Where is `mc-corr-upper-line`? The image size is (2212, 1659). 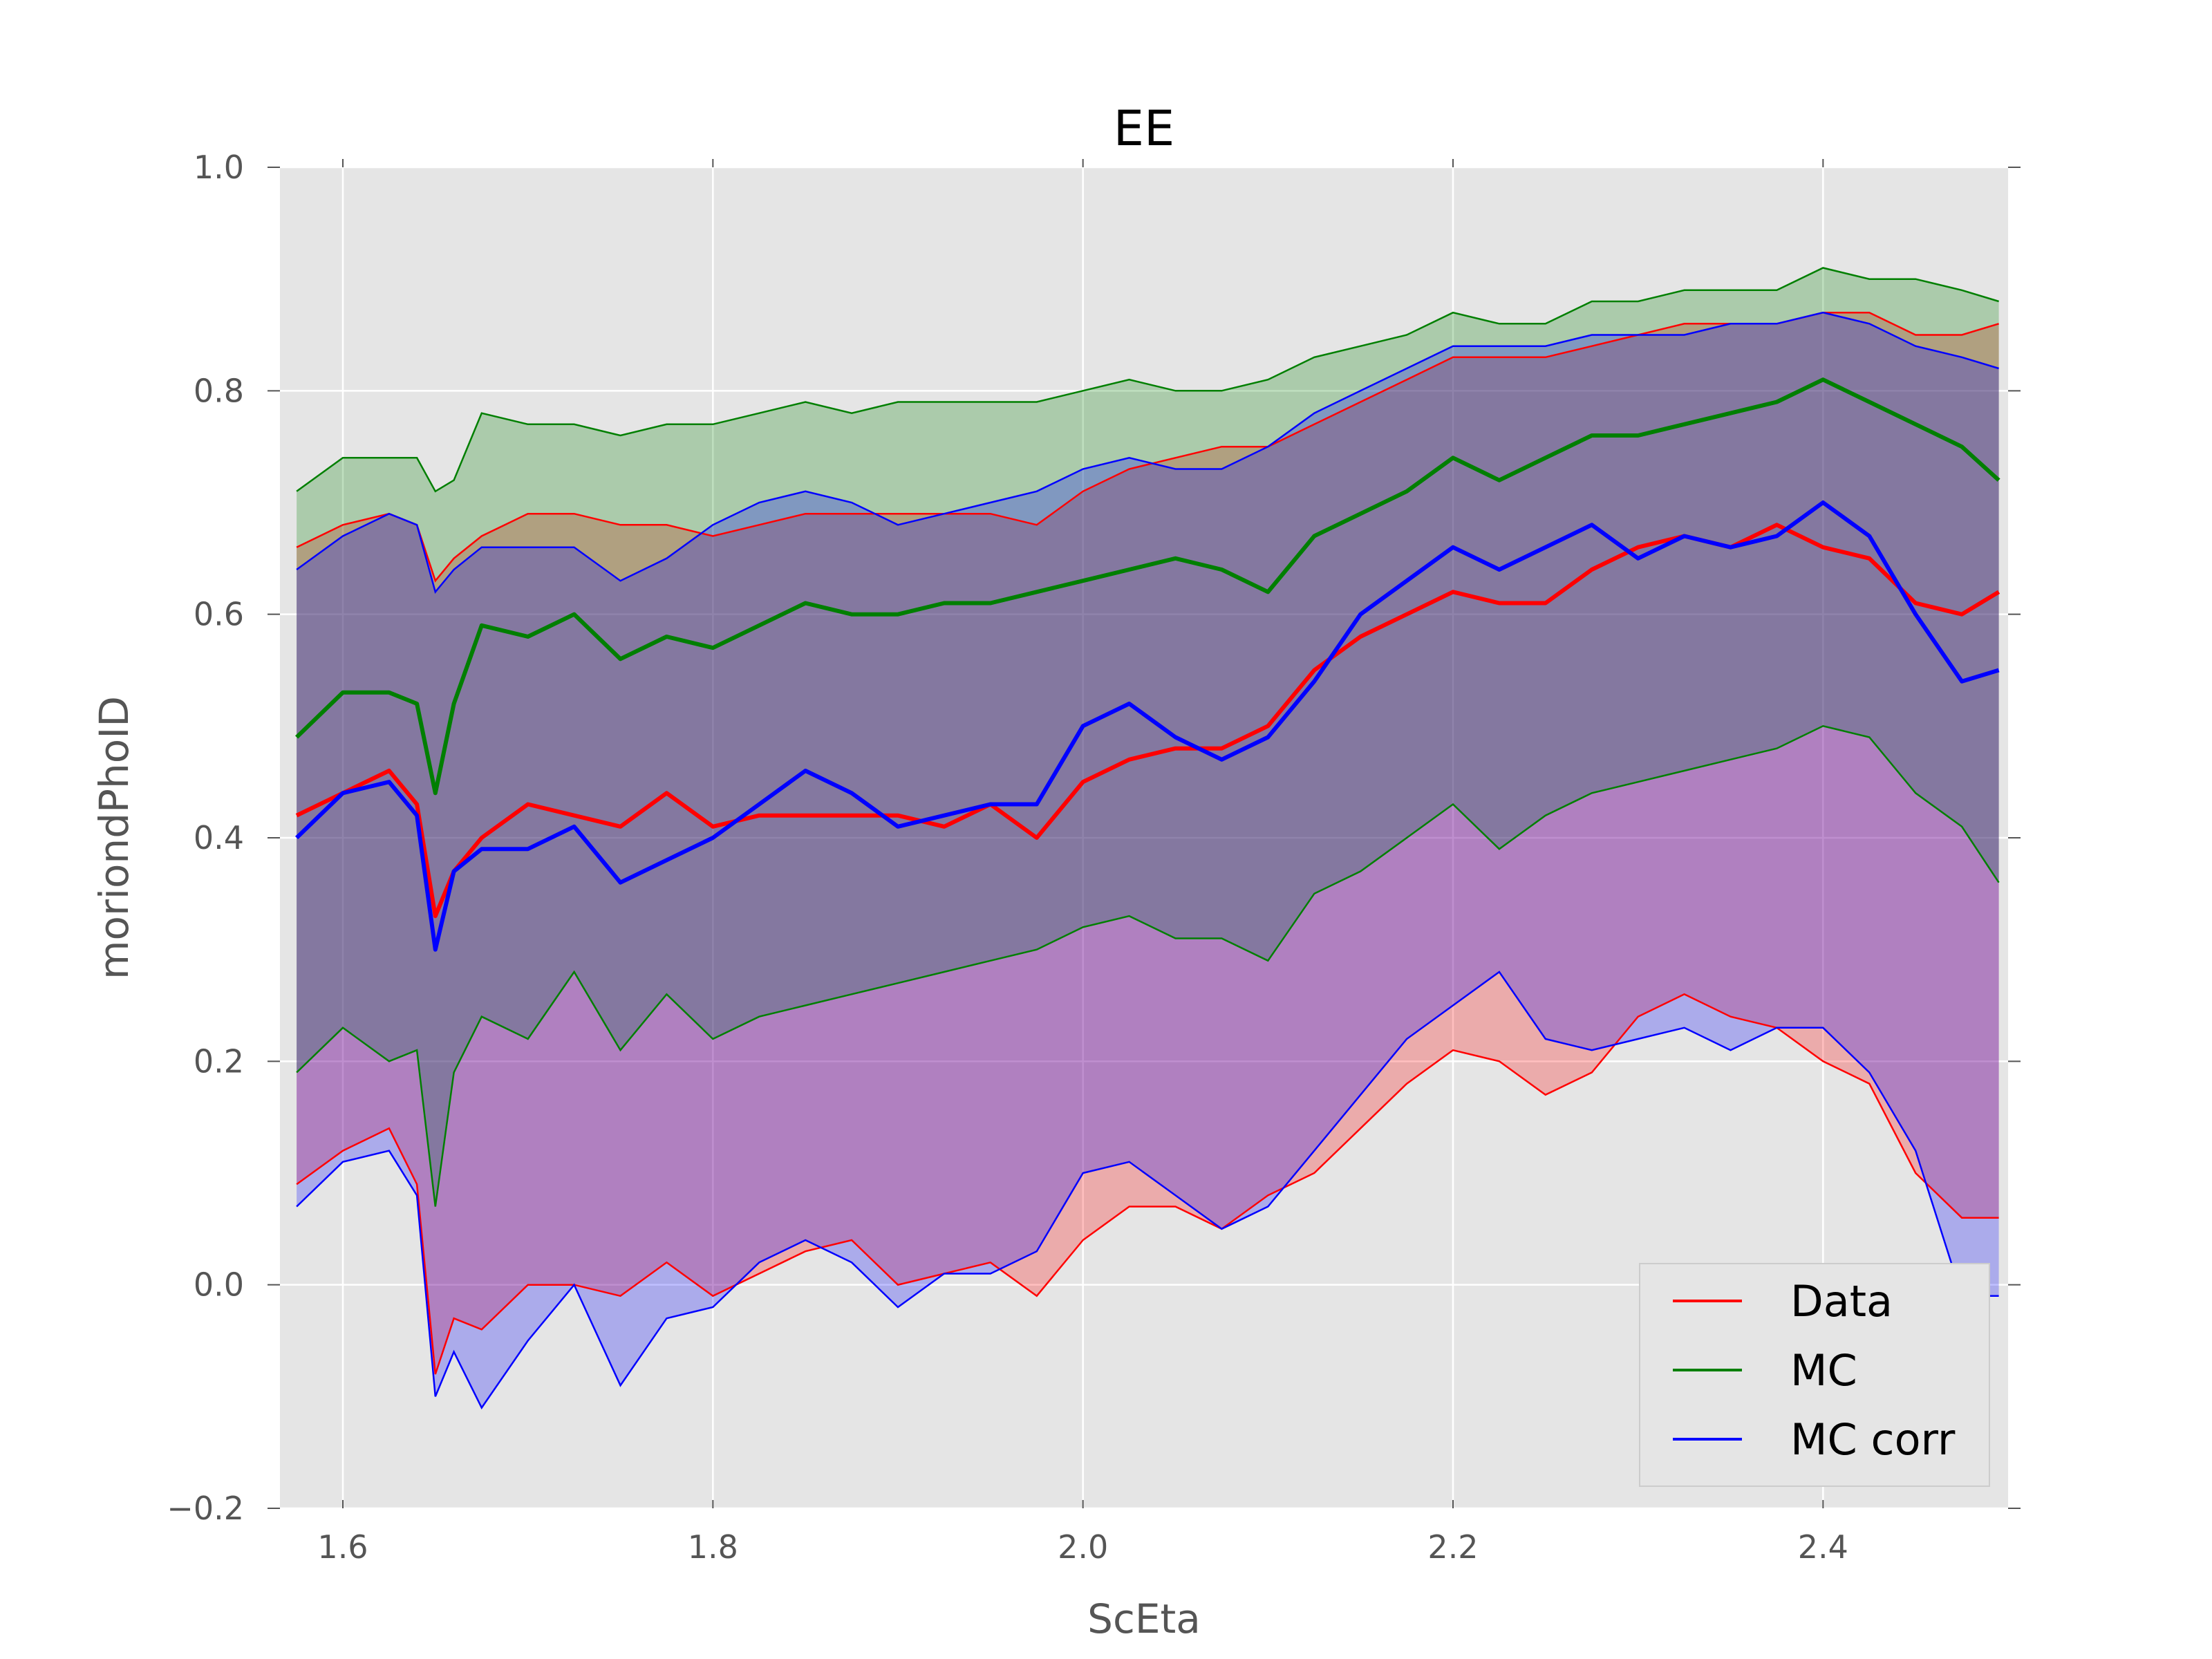 mc-corr-upper-line is located at coordinates (1147, 453).